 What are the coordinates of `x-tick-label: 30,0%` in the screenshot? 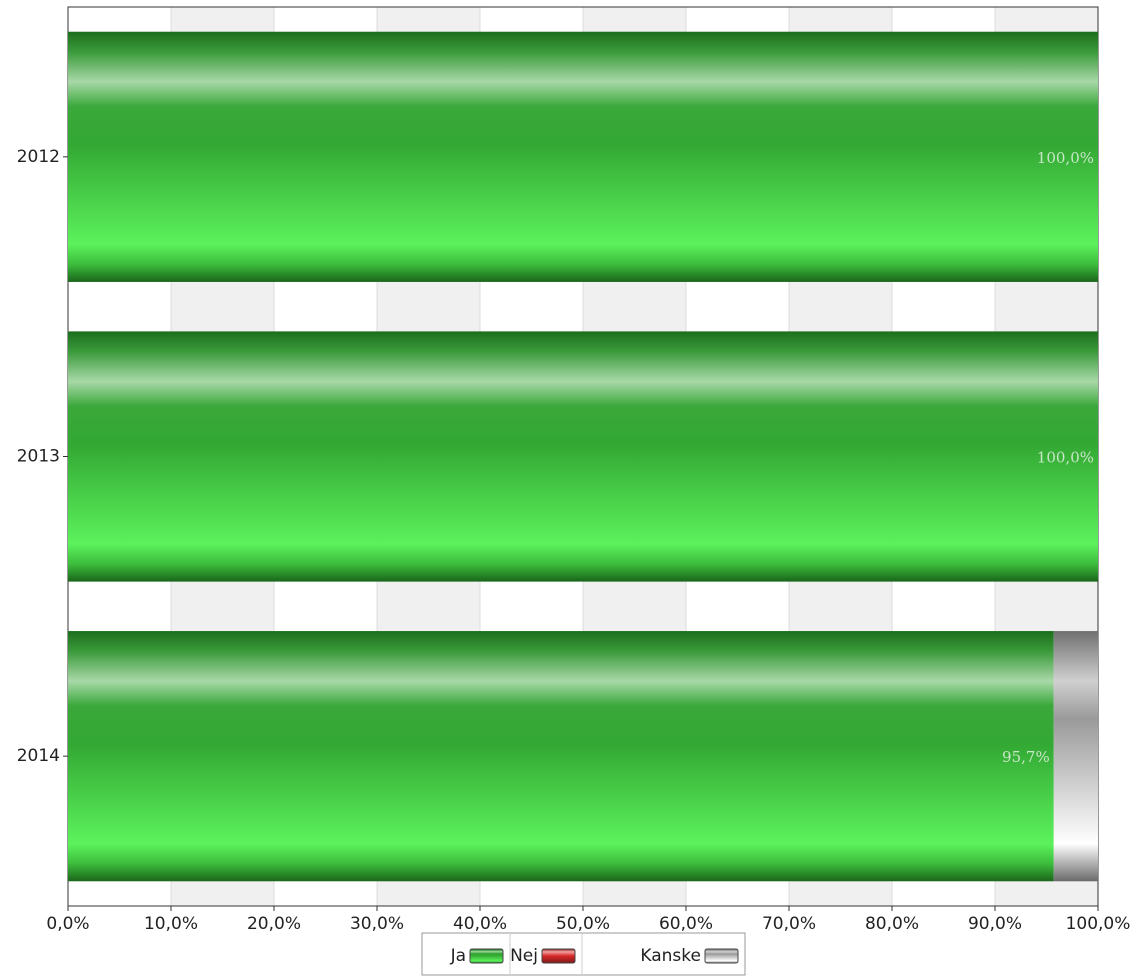 It's located at (377, 924).